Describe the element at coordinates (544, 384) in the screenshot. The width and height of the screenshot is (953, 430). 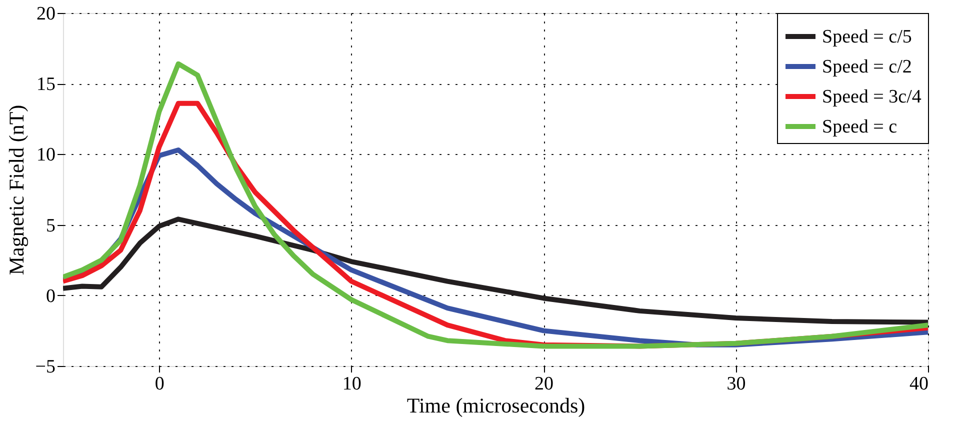
I see `x-tick-label: 20` at that location.